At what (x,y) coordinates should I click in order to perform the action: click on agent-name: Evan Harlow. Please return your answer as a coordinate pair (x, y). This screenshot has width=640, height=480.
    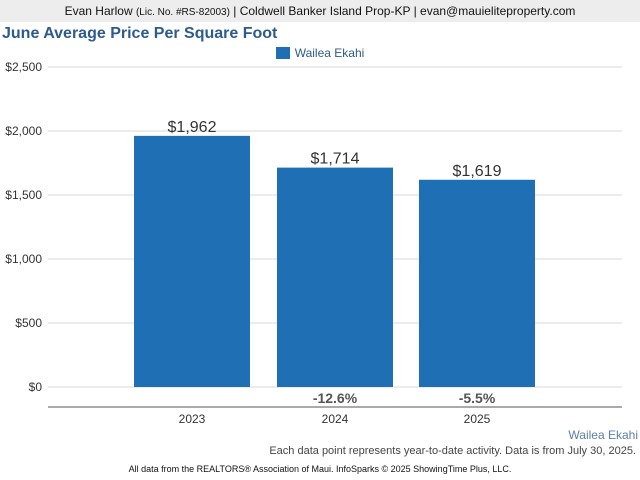
    Looking at the image, I should click on (98, 11).